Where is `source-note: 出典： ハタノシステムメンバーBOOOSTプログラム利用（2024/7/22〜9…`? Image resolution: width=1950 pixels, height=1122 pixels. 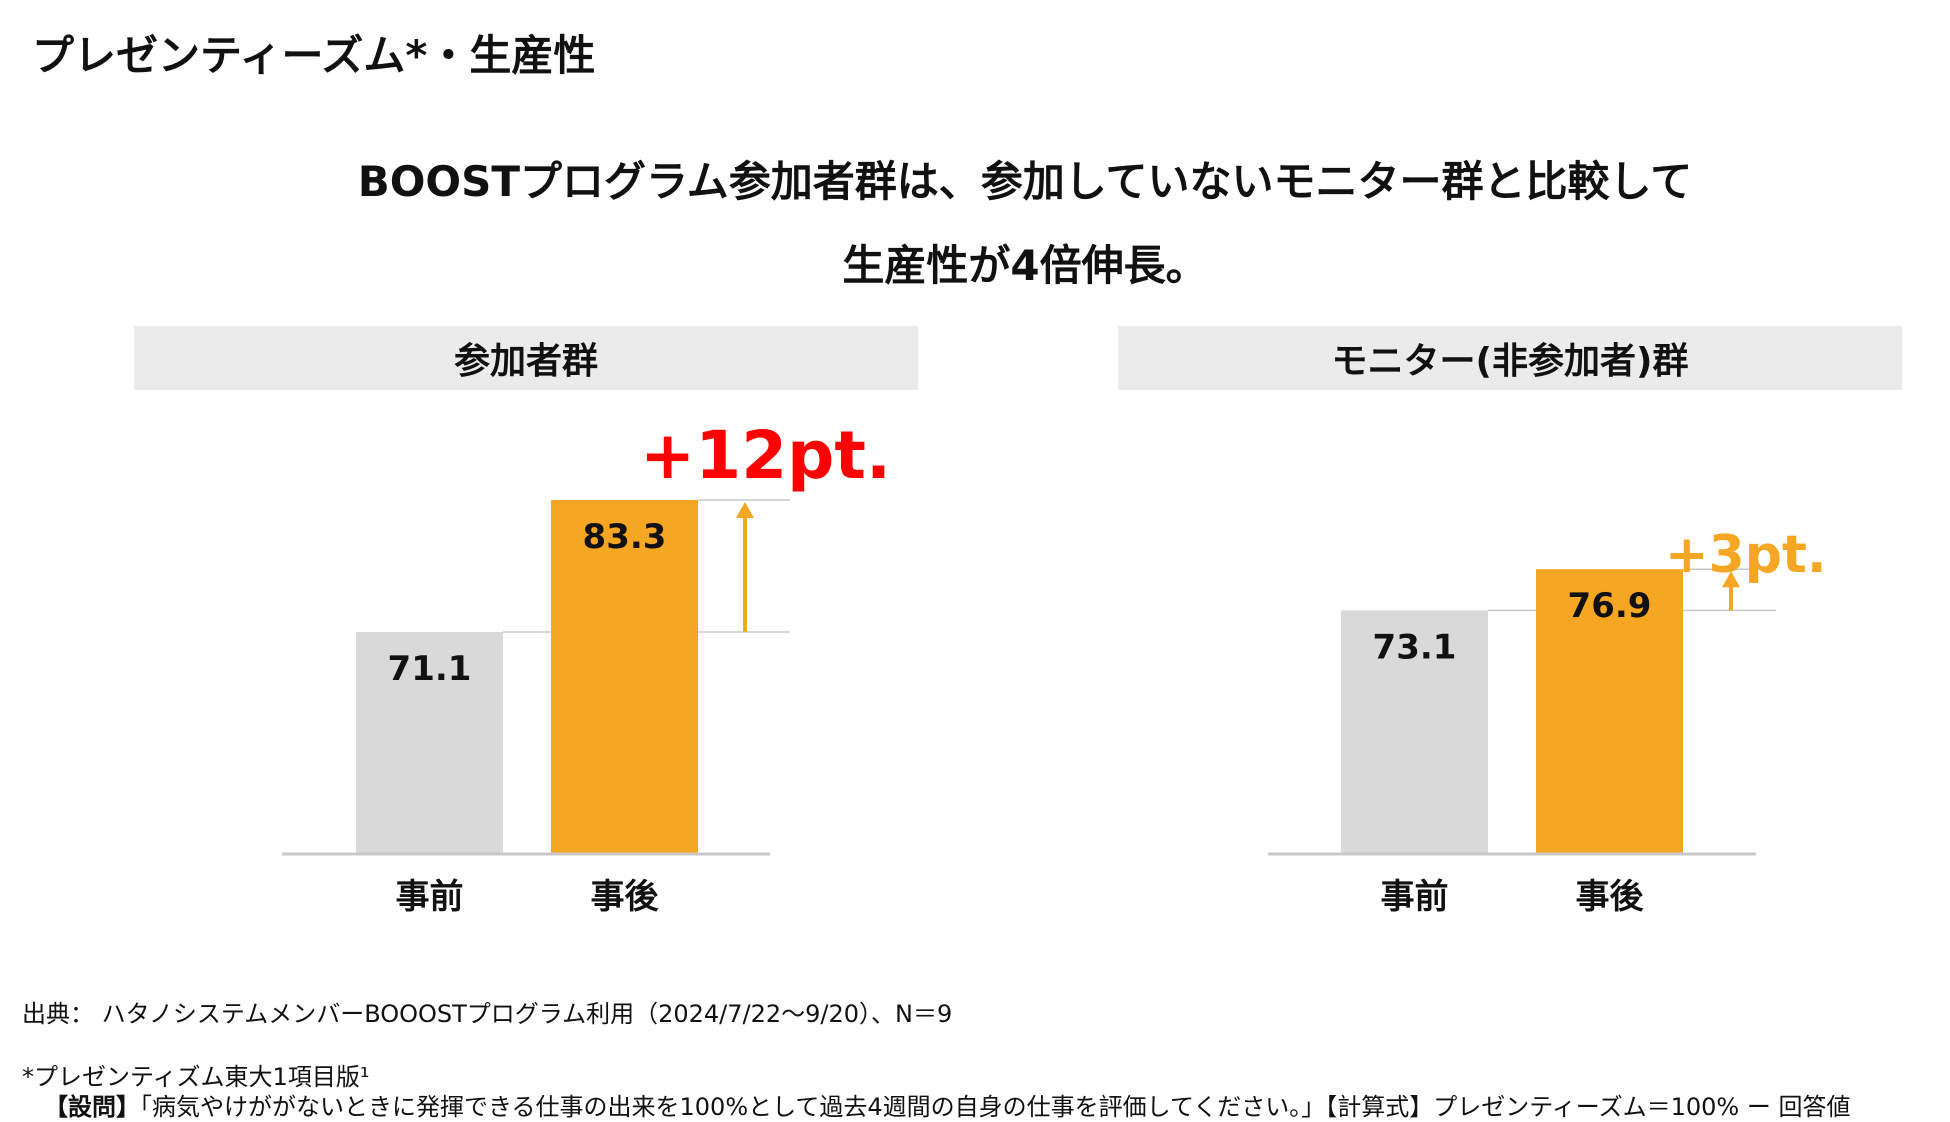 source-note: 出典： ハタノシステムメンバーBOOOSTプログラム利用（2024/7/22〜9… is located at coordinates (487, 1014).